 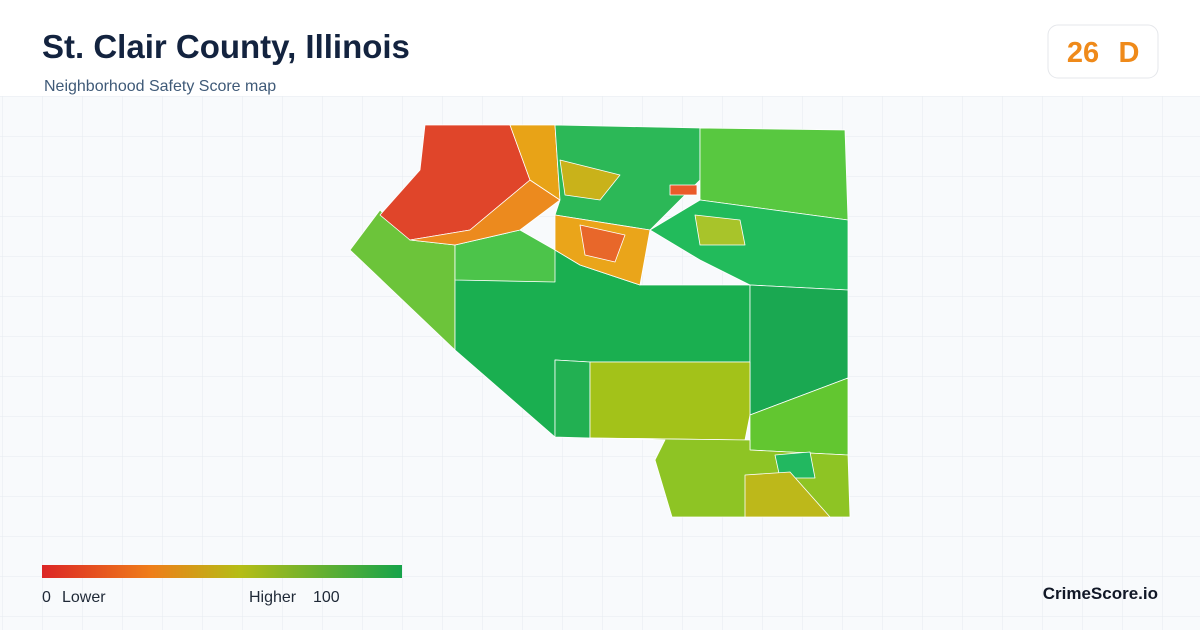 I want to click on legend-min-label: Lower, so click(x=84, y=597).